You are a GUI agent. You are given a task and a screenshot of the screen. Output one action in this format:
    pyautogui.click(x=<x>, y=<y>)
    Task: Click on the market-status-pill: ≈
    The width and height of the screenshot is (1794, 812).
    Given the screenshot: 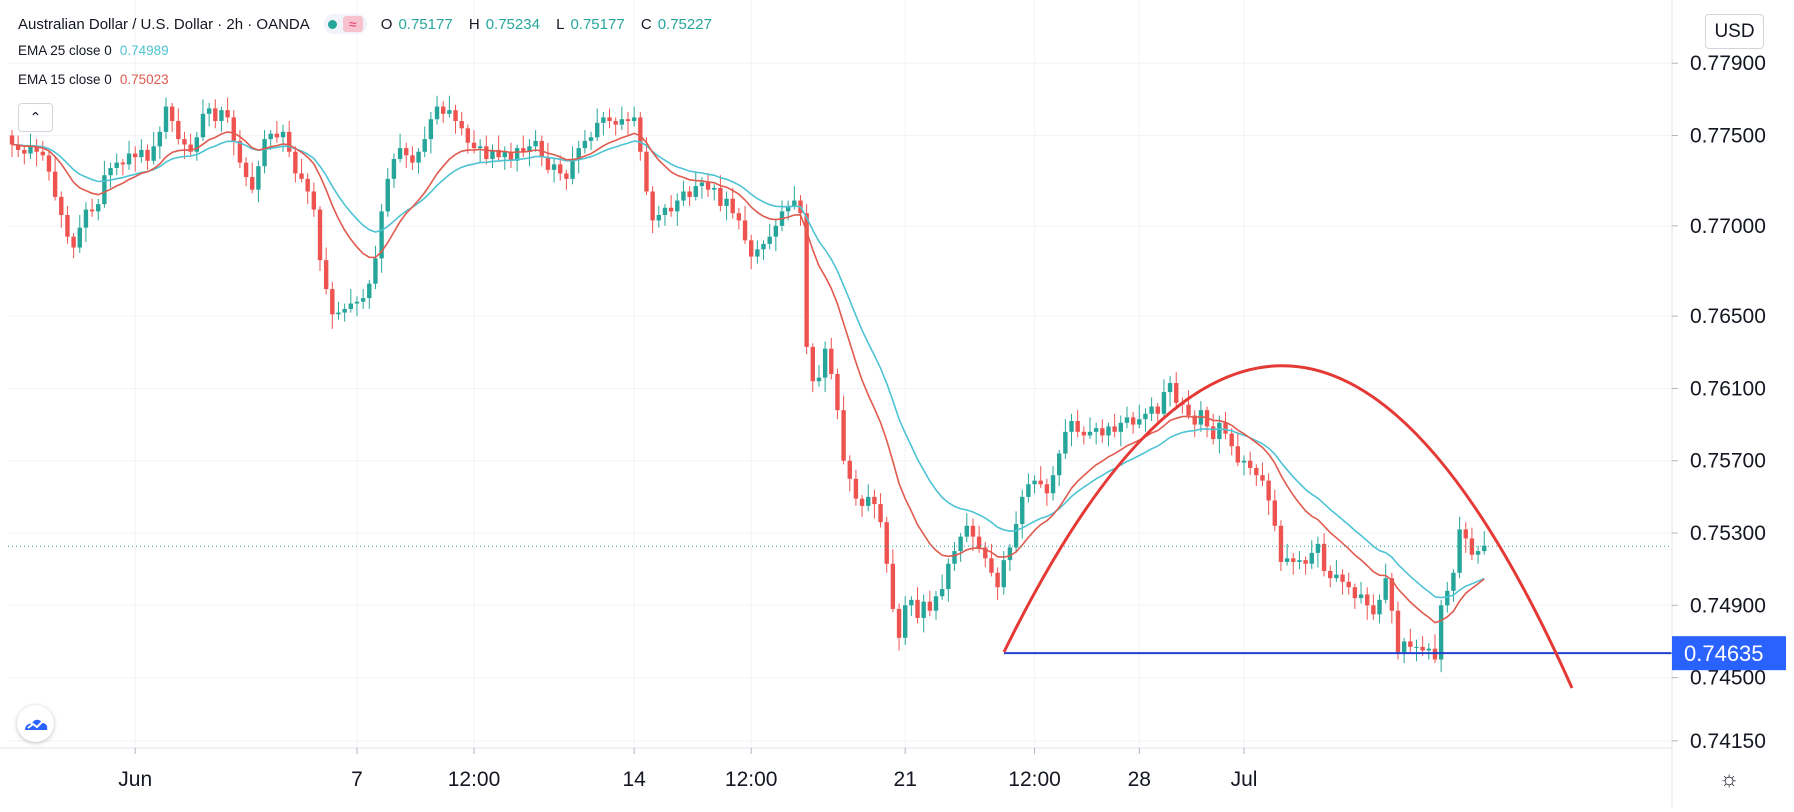 What is the action you would take?
    pyautogui.click(x=345, y=24)
    